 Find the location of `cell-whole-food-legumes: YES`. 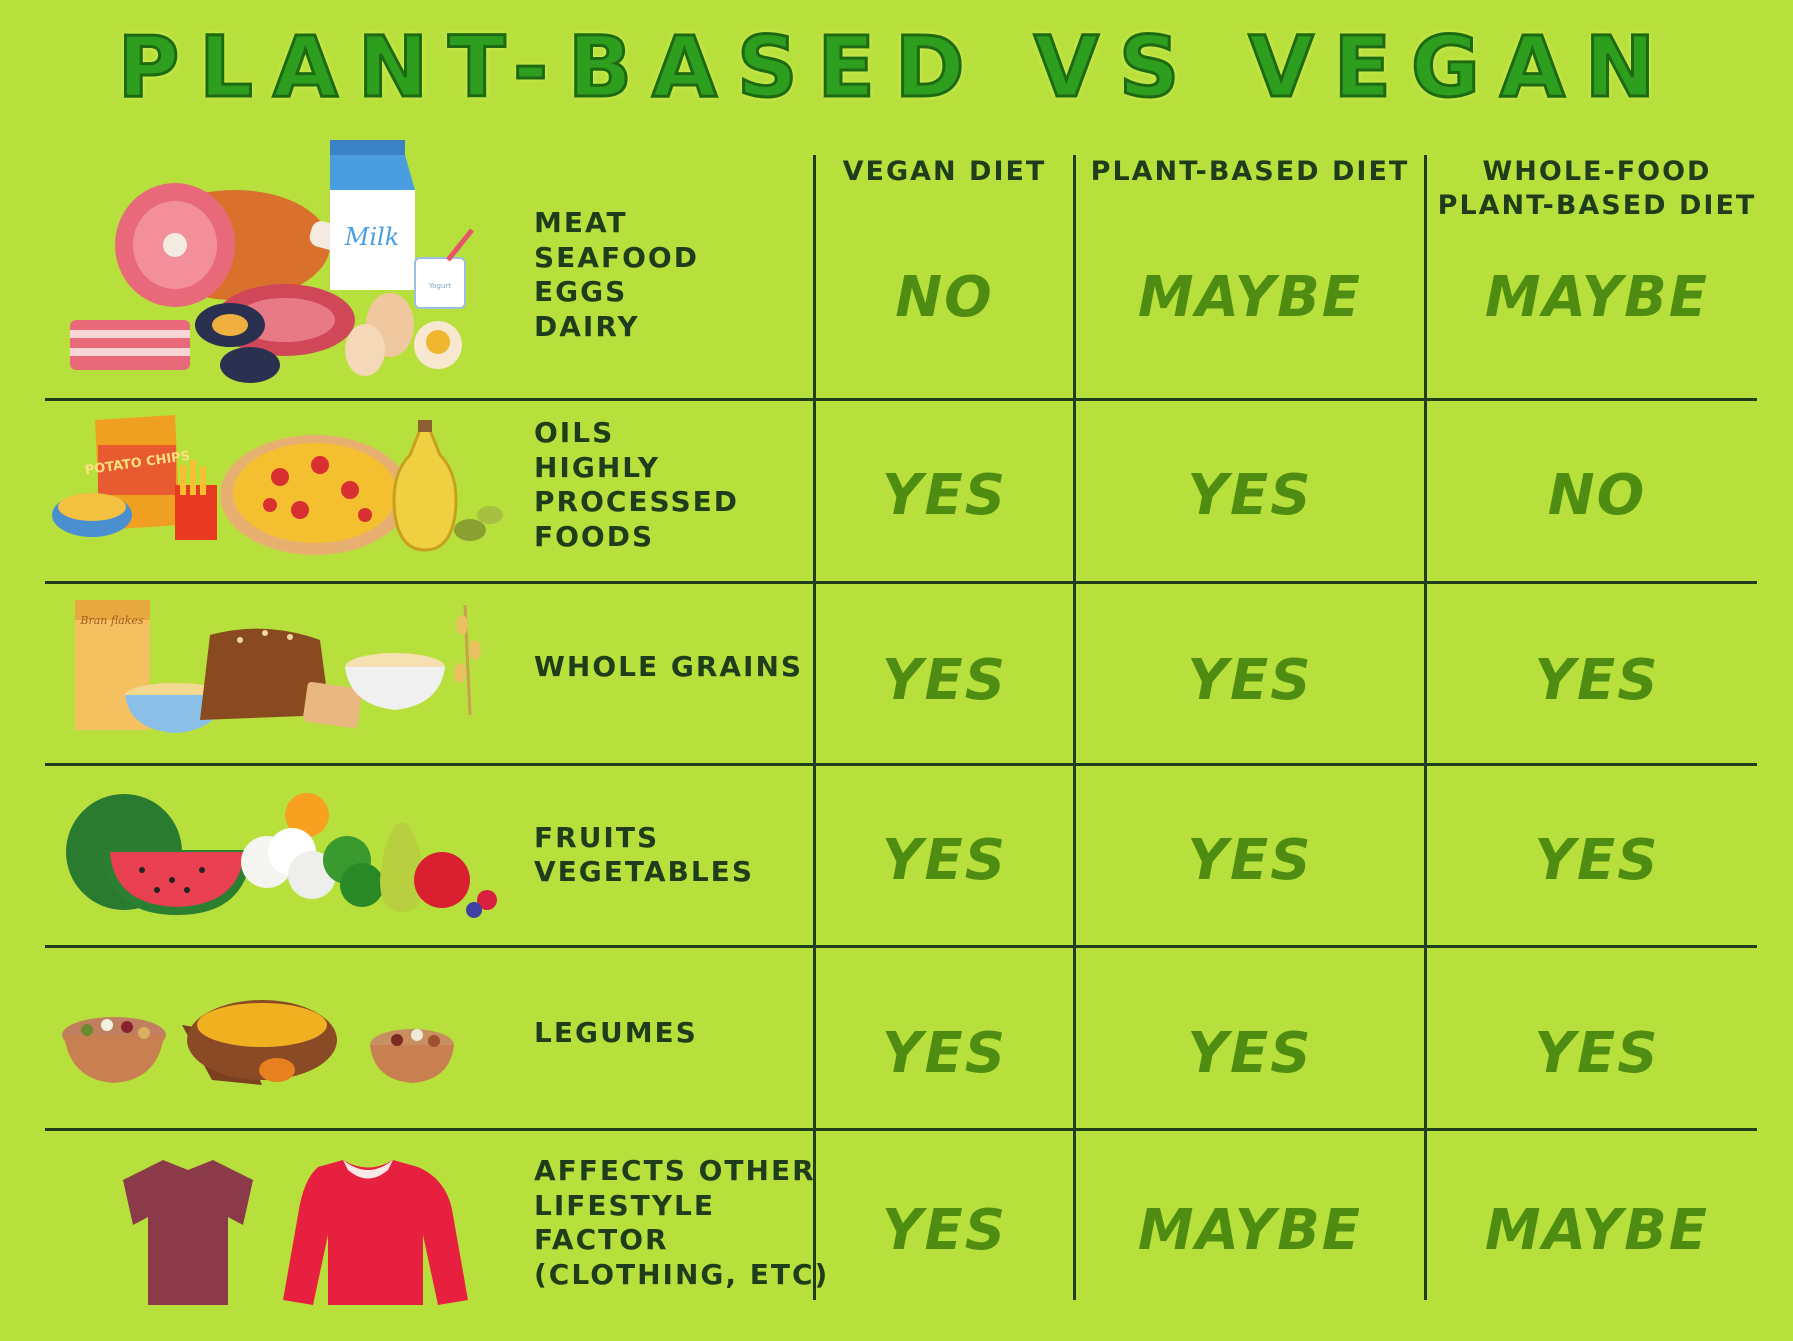

cell-whole-food-legumes: YES is located at coordinates (1597, 1053).